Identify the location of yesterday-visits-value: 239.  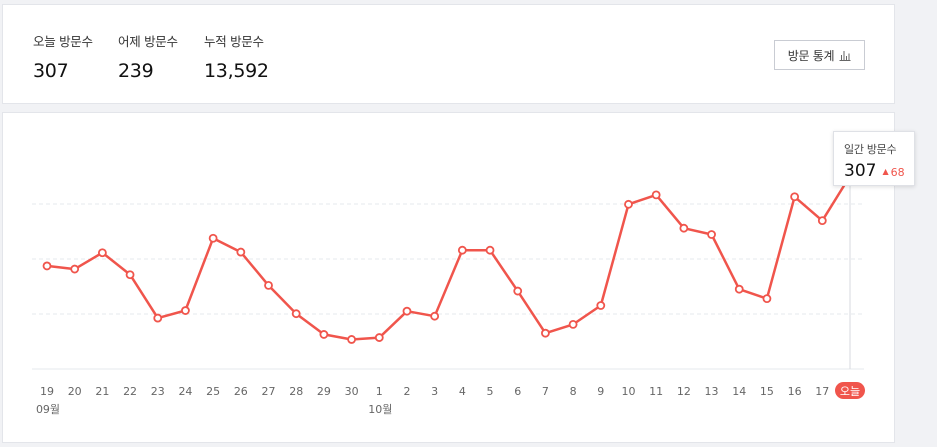
(136, 71).